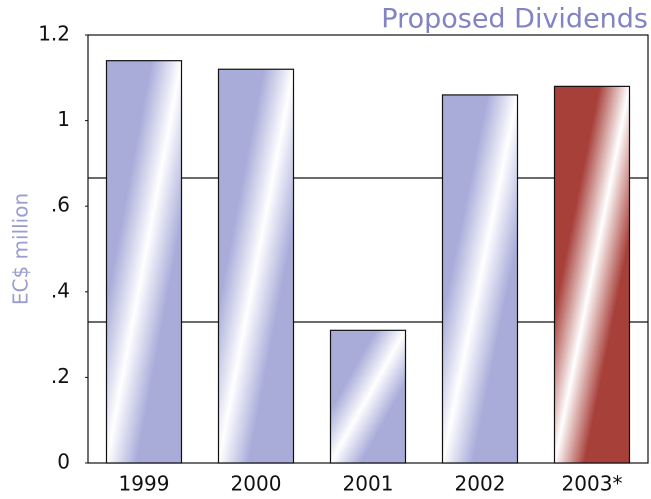 The image size is (651, 499). Describe the element at coordinates (21, 249) in the screenshot. I see `y-axis-label: EC$ million` at that location.